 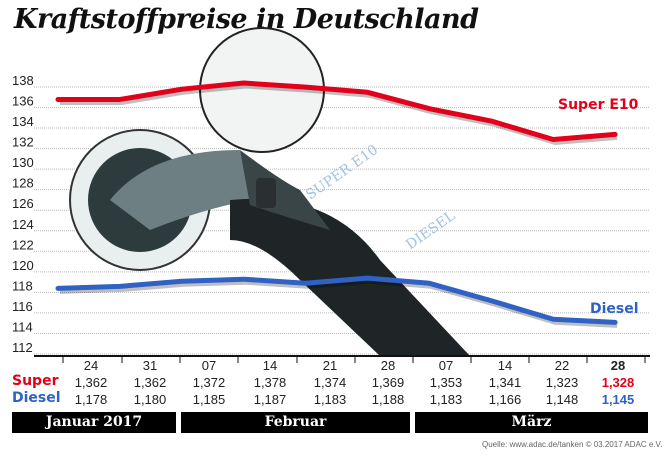 I want to click on series-line-diesel, so click(x=336, y=300).